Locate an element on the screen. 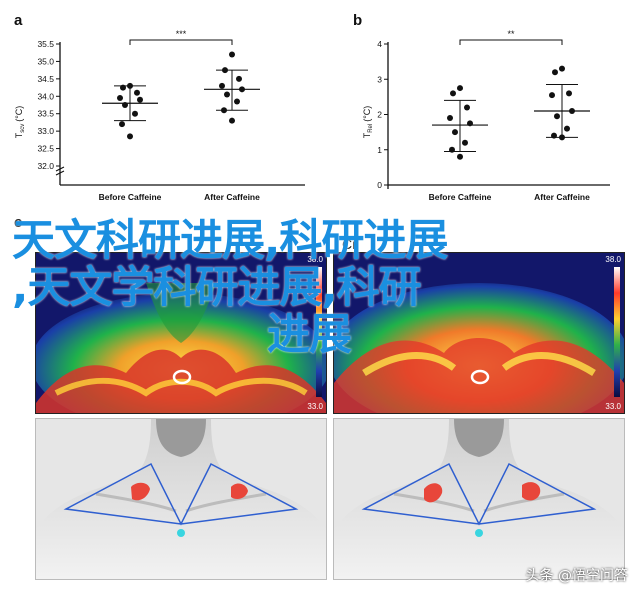  y-tick-label: 32.5 is located at coordinates (45, 149).